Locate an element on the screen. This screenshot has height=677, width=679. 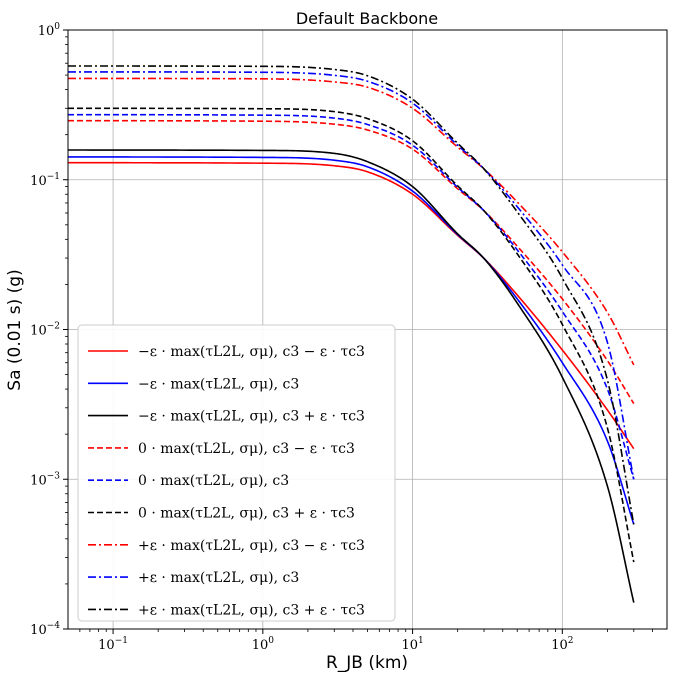
y-axis-title: Sa (0.01 s) (g) is located at coordinates (15, 329).